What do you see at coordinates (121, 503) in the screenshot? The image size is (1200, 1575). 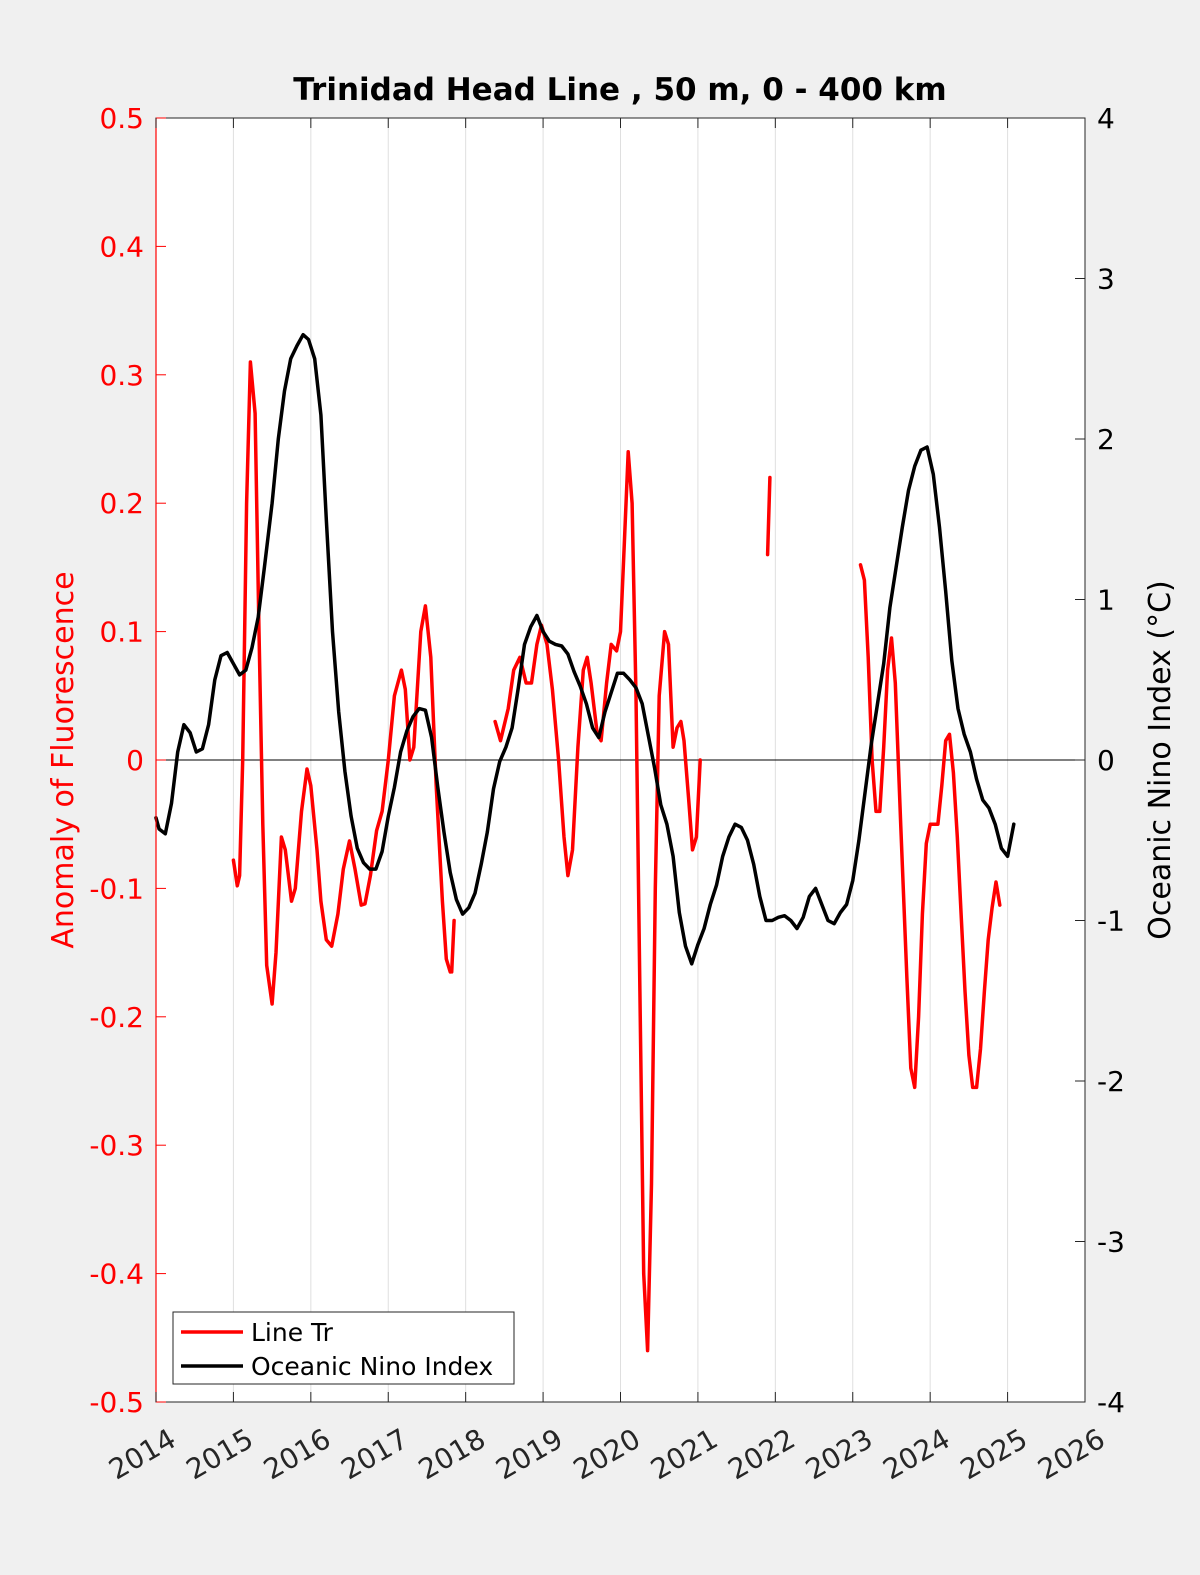 I see `left-tick-label: 0.2` at bounding box center [121, 503].